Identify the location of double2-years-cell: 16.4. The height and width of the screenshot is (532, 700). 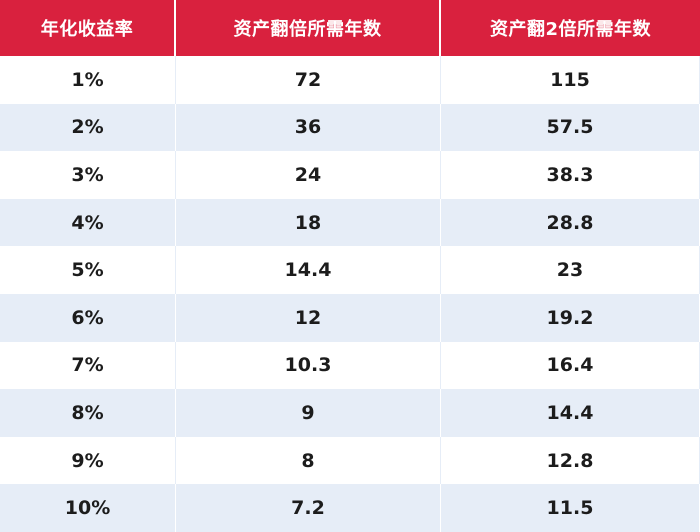
(570, 365).